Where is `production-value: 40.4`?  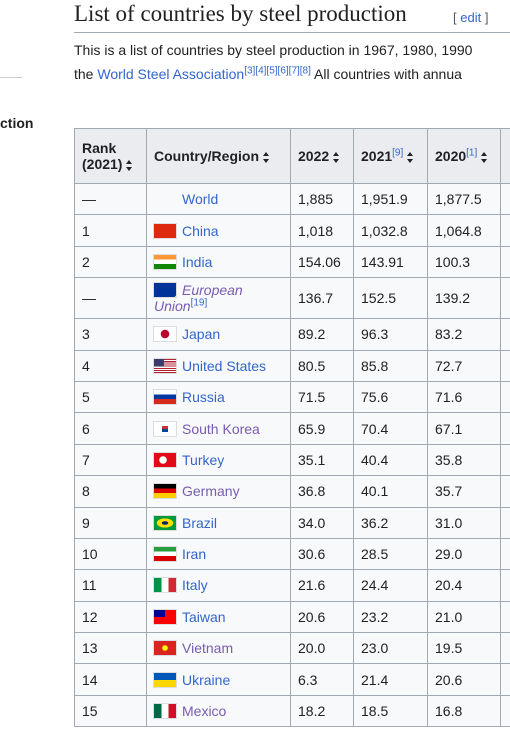
production-value: 40.4 is located at coordinates (375, 459).